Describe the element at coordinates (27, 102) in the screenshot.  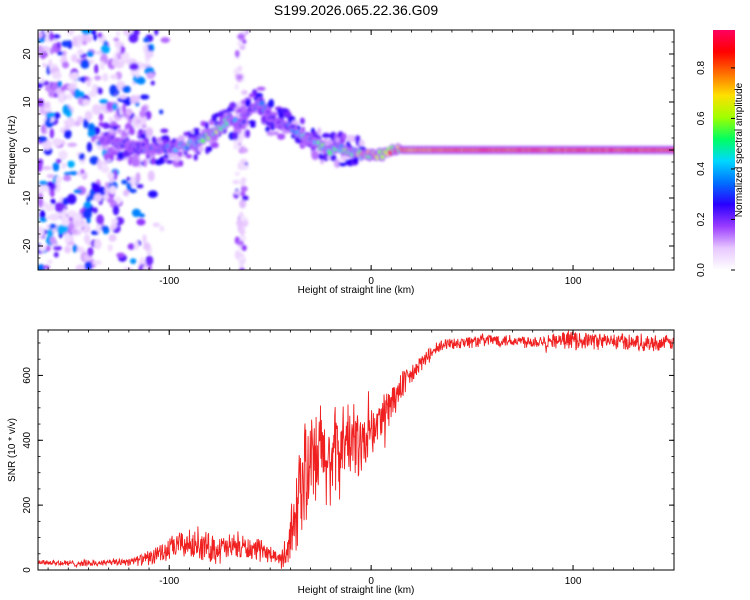
I see `y-tick-label: 10` at that location.